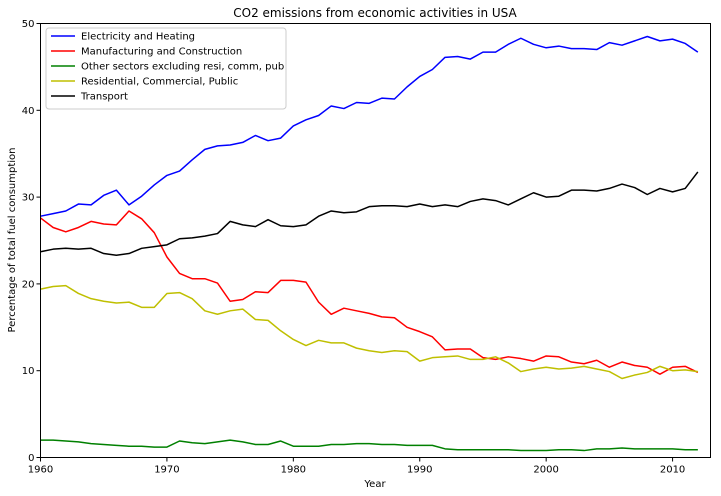 Image resolution: width=721 pixels, height=496 pixels. I want to click on x-tick-label-3: 1990, so click(419, 470).